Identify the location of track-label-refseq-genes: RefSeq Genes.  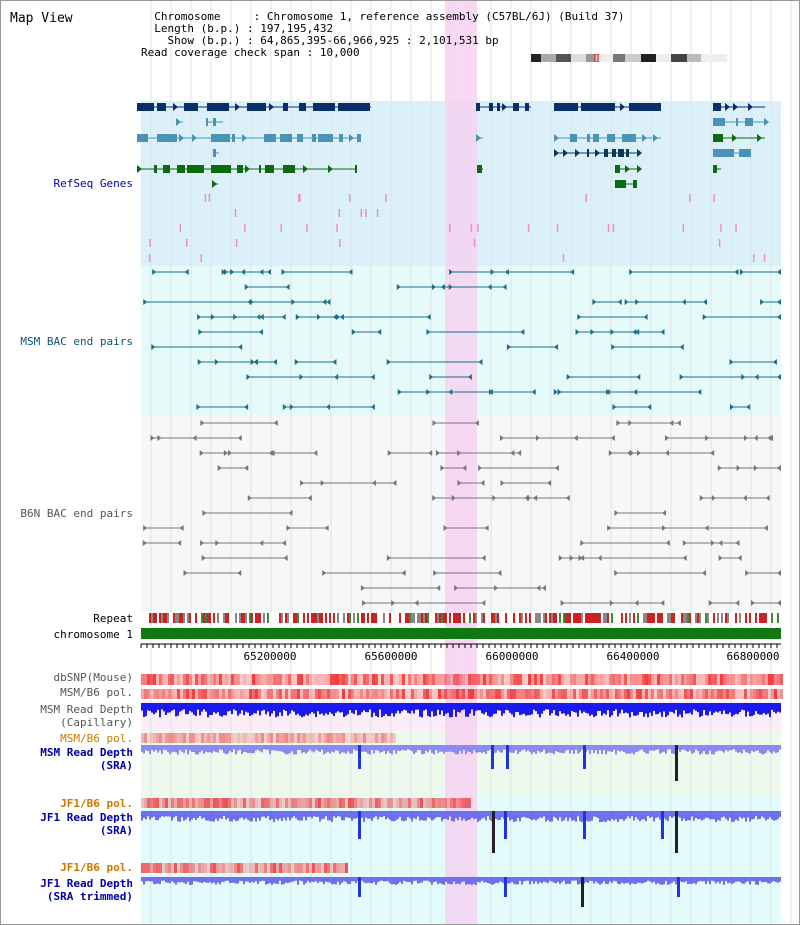
(93, 183).